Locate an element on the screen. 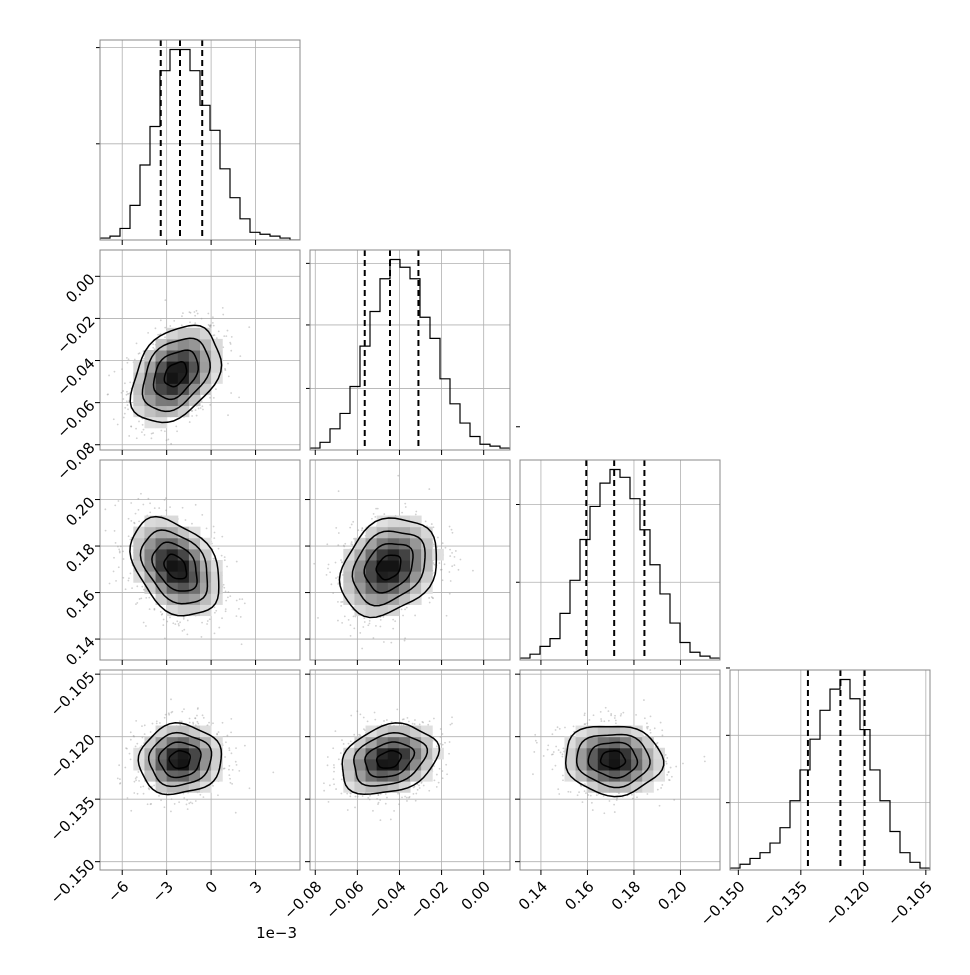 This screenshot has width=970, height=975. panel-p3-p4 is located at coordinates (617, 772).